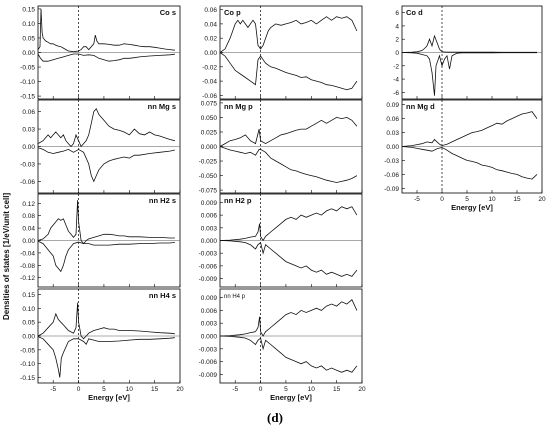 Image resolution: width=550 pixels, height=435 pixels. Describe the element at coordinates (397, 40) in the screenshot. I see `y-tick-label: 2` at that location.